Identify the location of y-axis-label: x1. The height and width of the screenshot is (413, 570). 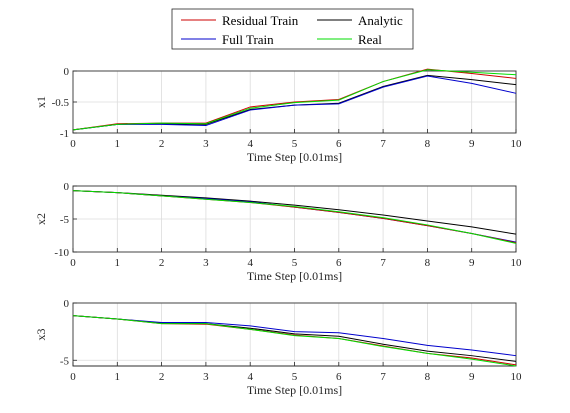
(41, 102).